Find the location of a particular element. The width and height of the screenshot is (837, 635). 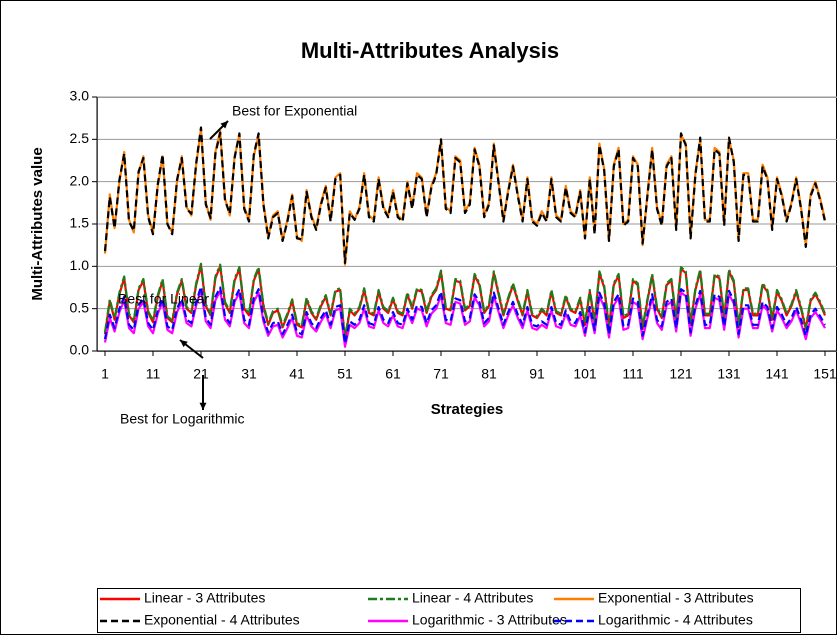

chart-title: Multi-Attributes Analysis is located at coordinates (430, 50).